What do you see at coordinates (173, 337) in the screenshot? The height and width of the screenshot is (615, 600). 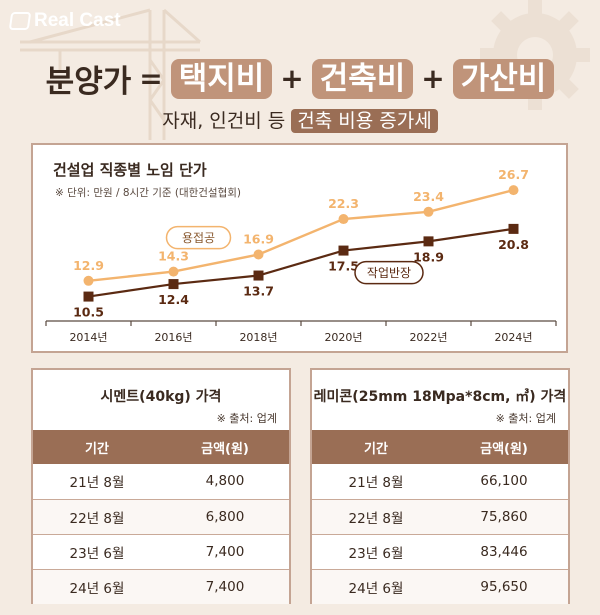 I see `x-tick-label: 2016년` at bounding box center [173, 337].